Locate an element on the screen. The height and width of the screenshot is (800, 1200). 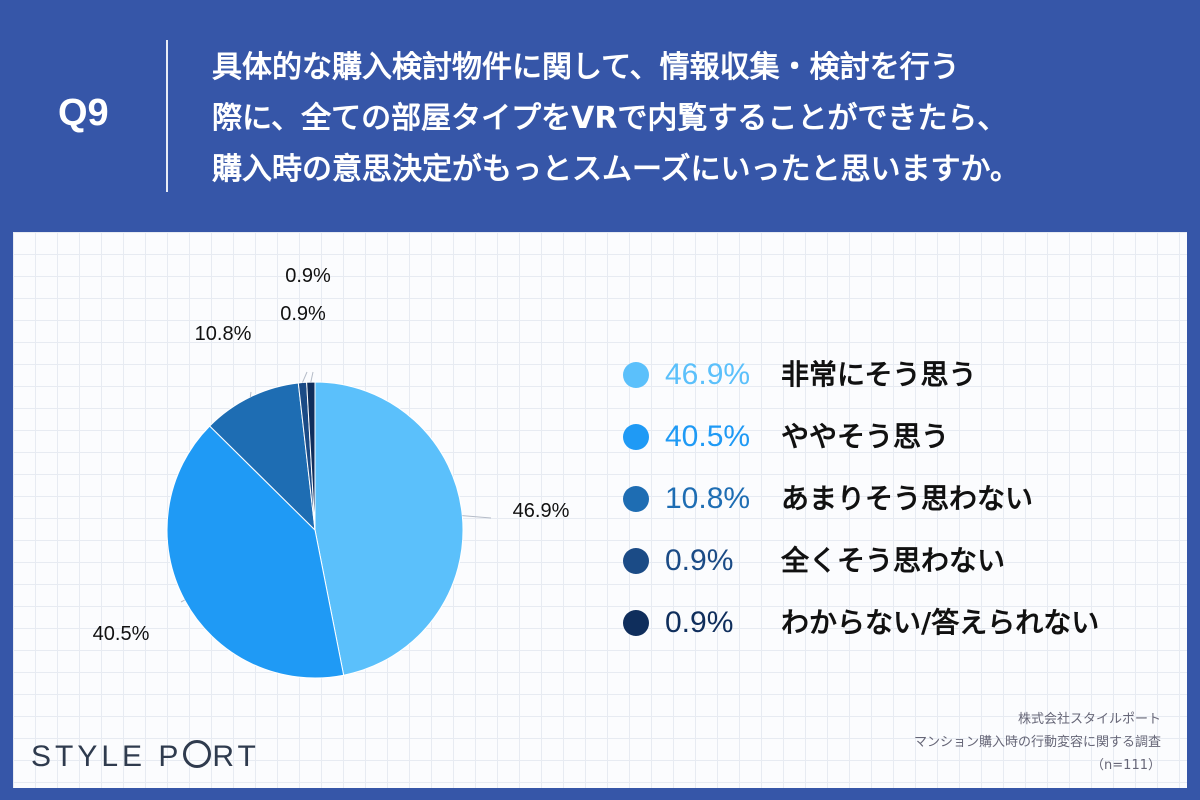
legend-item-4: 0.9% 全くそう思わない is located at coordinates (893, 569).